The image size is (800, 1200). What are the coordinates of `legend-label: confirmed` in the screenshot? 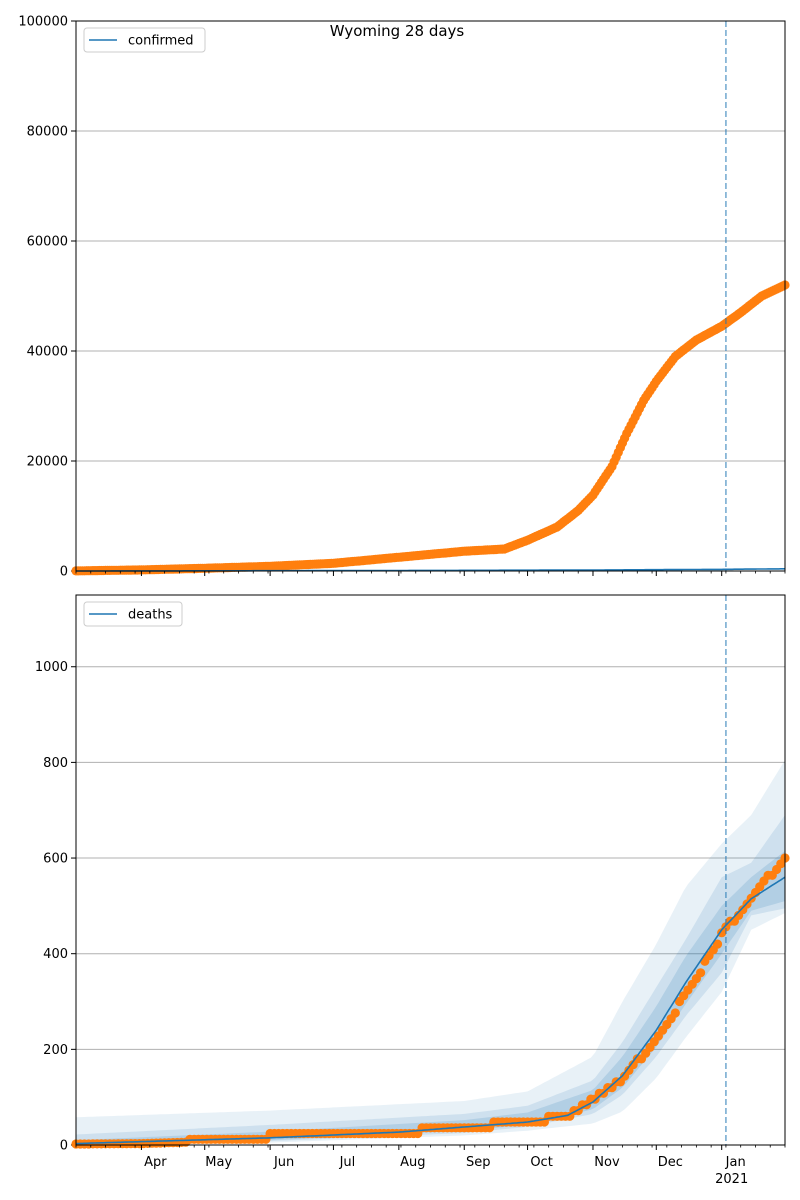 It's located at (161, 41).